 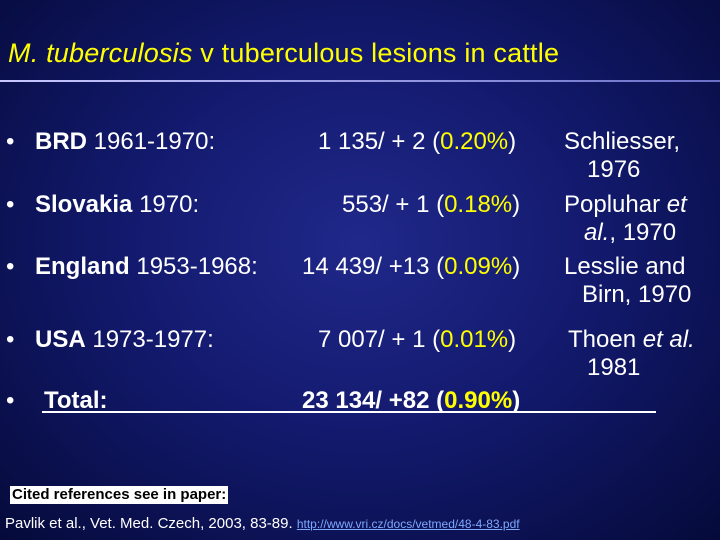 What do you see at coordinates (193, 266) in the screenshot?
I see `region-period: 1953-1968:` at bounding box center [193, 266].